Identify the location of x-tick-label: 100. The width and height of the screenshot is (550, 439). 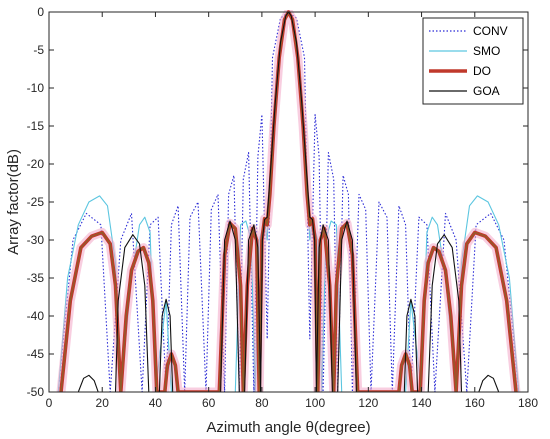
(315, 403).